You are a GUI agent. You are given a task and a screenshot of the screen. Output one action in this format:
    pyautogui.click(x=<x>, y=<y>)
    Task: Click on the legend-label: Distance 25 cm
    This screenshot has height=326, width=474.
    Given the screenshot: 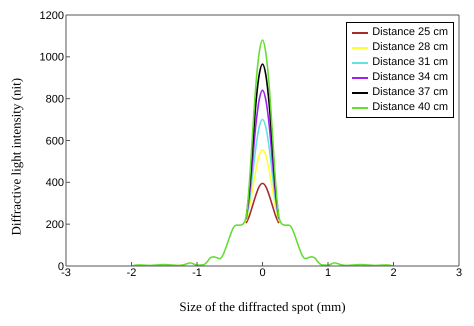 What is the action you would take?
    pyautogui.click(x=410, y=32)
    